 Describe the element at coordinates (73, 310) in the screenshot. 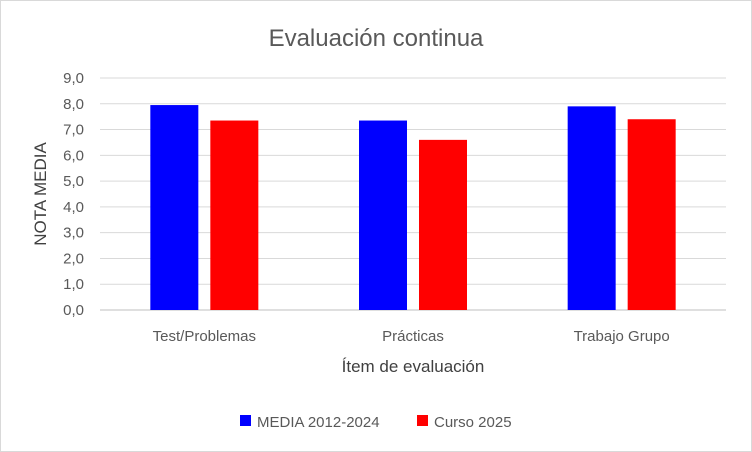

I see `y-tick-label: 0,0` at that location.